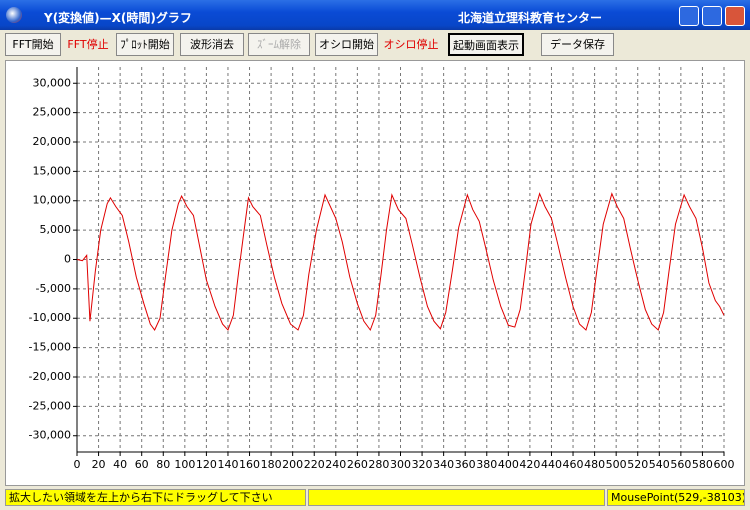 The height and width of the screenshot is (510, 750). What do you see at coordinates (88, 44) in the screenshot?
I see `button: FFT停止` at bounding box center [88, 44].